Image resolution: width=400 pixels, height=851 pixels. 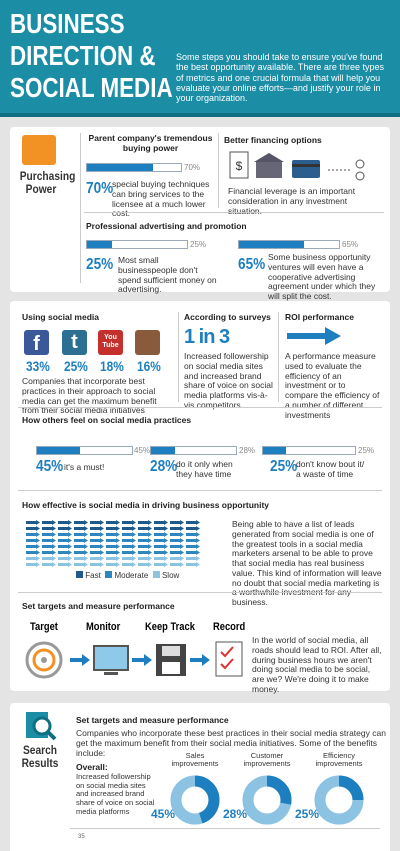 I want to click on item-title: Professional advertising and promotion, so click(x=166, y=226).